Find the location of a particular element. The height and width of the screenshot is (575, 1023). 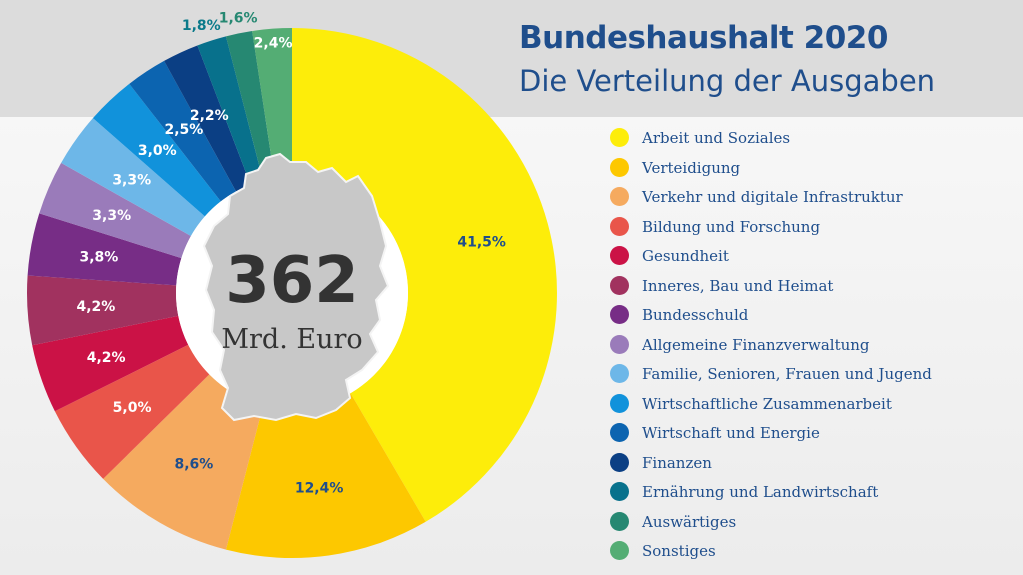

legend-item-8: Familie, Senioren, Frauen und Jugend is located at coordinates (771, 375).